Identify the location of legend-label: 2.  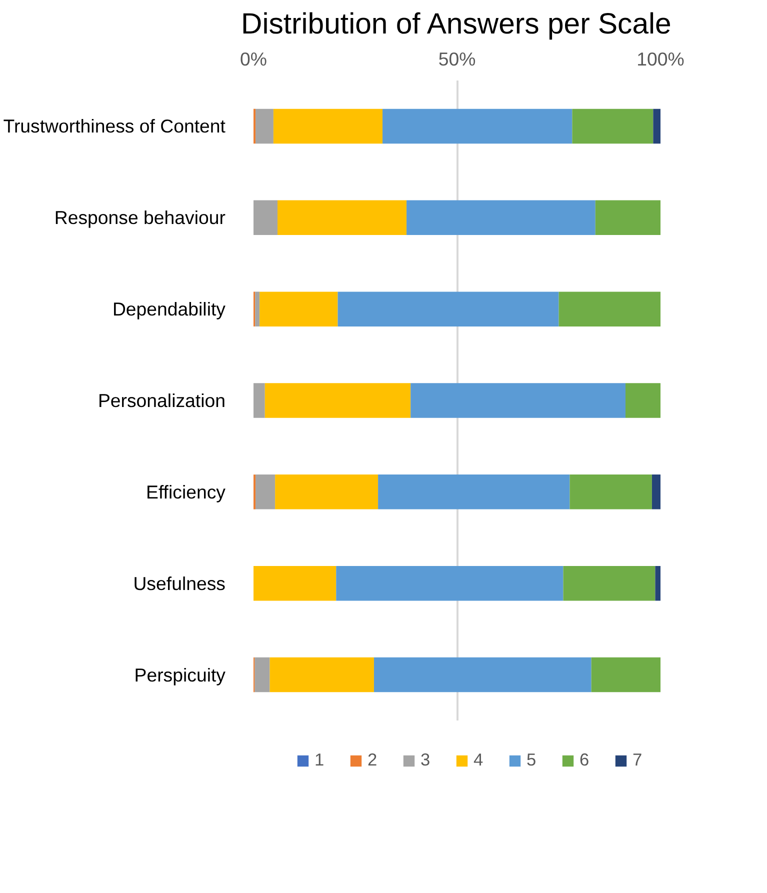
(373, 760).